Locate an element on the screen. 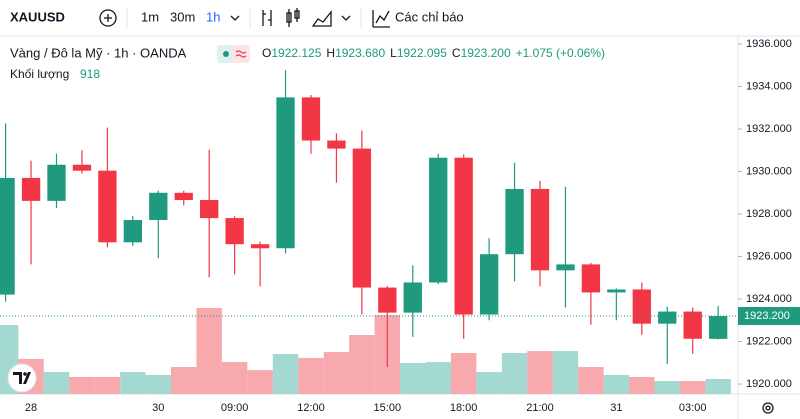 Image resolution: width=800 pixels, height=419 pixels. x-tick-label: 12:00 is located at coordinates (311, 408).